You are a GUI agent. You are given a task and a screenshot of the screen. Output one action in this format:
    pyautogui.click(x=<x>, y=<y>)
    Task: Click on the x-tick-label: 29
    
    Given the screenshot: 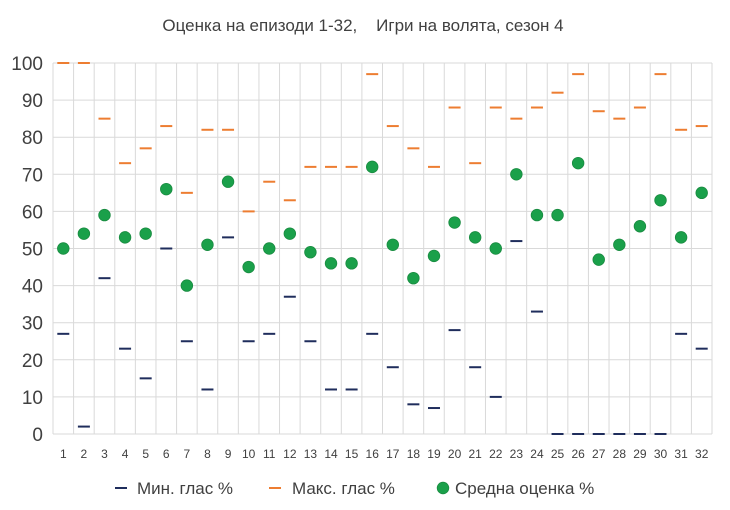 What is the action you would take?
    pyautogui.click(x=640, y=454)
    